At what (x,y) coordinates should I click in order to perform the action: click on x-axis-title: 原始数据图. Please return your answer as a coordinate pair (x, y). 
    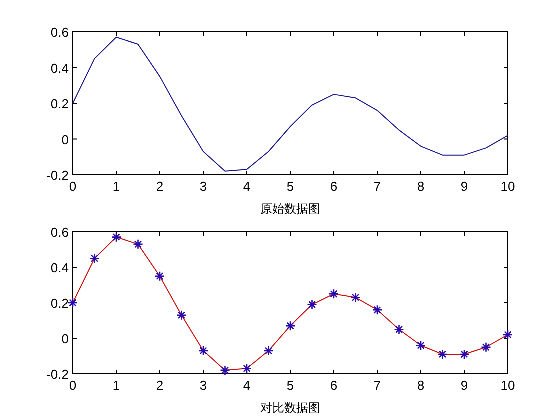
    Looking at the image, I should click on (290, 209).